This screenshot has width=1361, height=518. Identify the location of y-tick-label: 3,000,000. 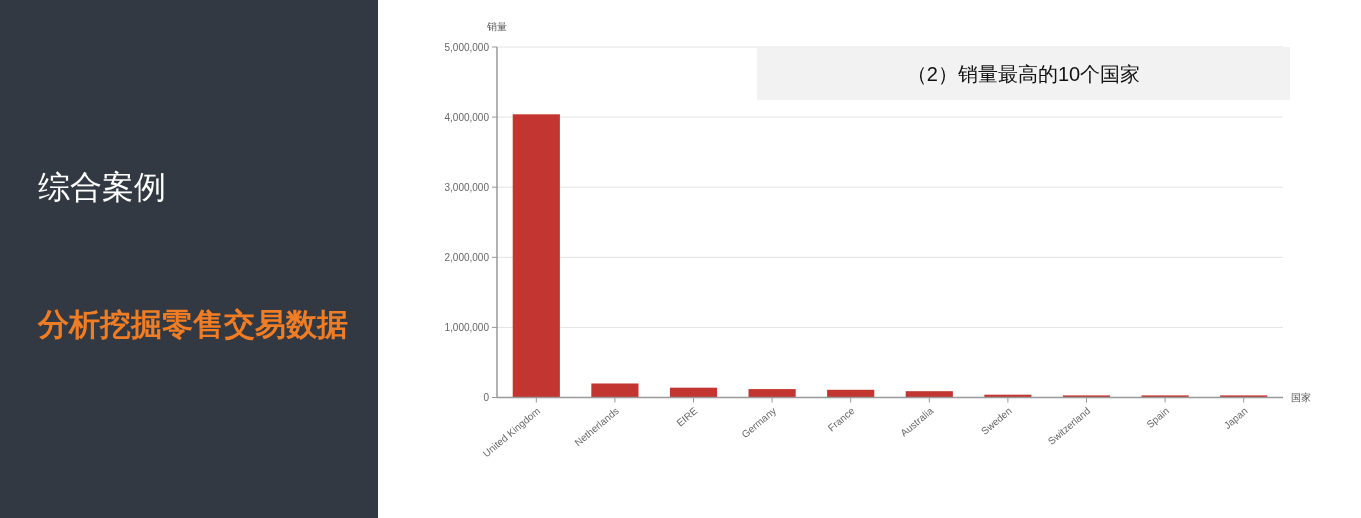
(467, 187).